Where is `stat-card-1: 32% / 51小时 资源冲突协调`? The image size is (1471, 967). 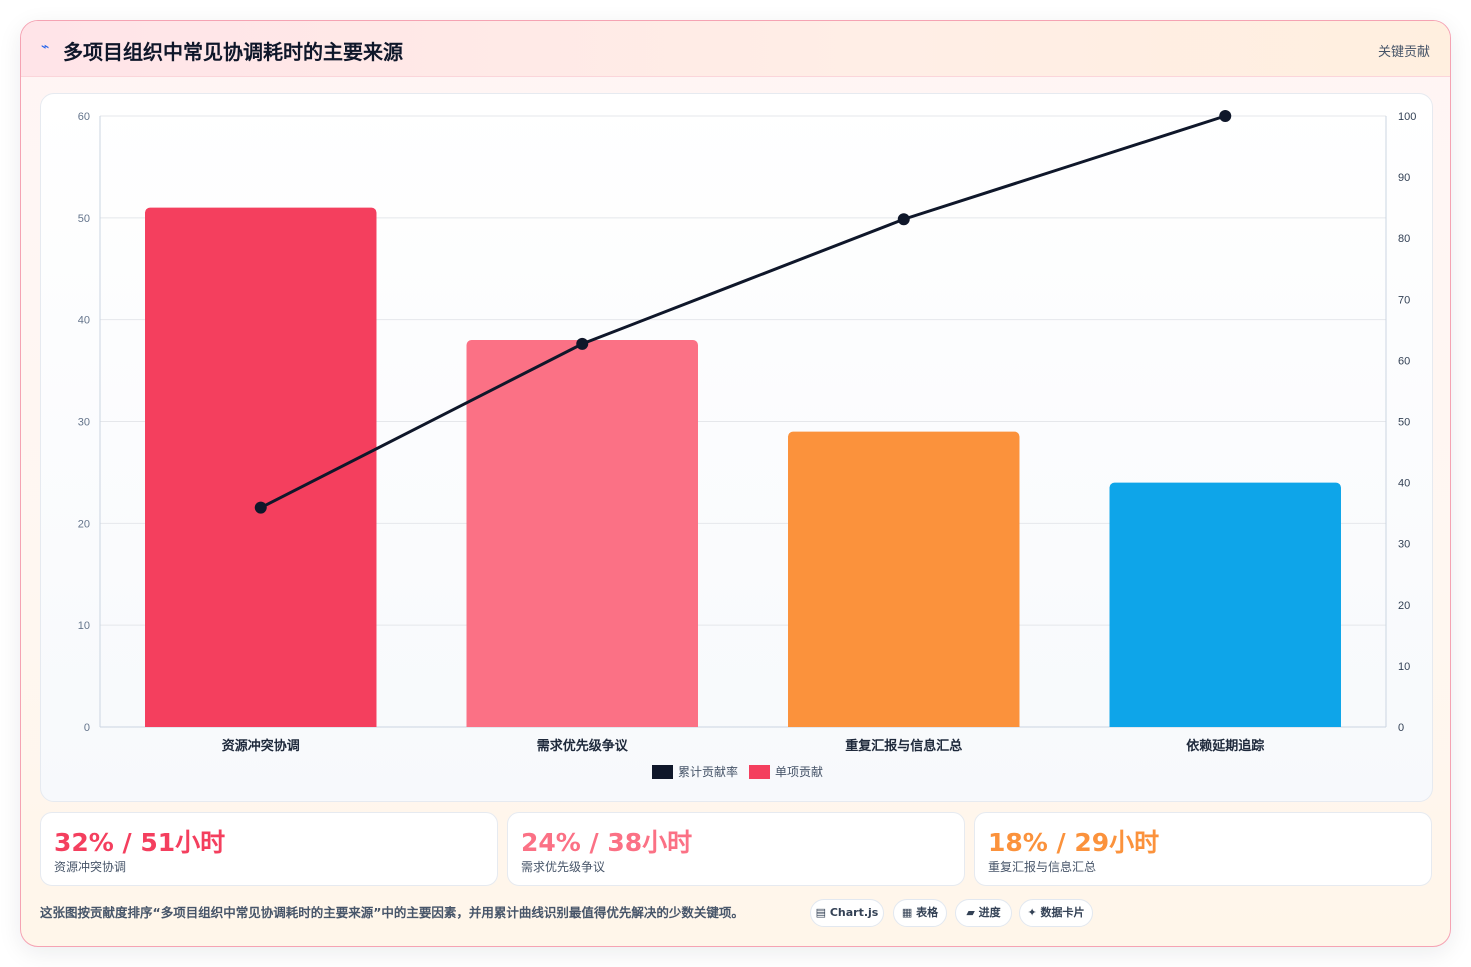 stat-card-1: 32% / 51小时 资源冲突协调 is located at coordinates (269, 849).